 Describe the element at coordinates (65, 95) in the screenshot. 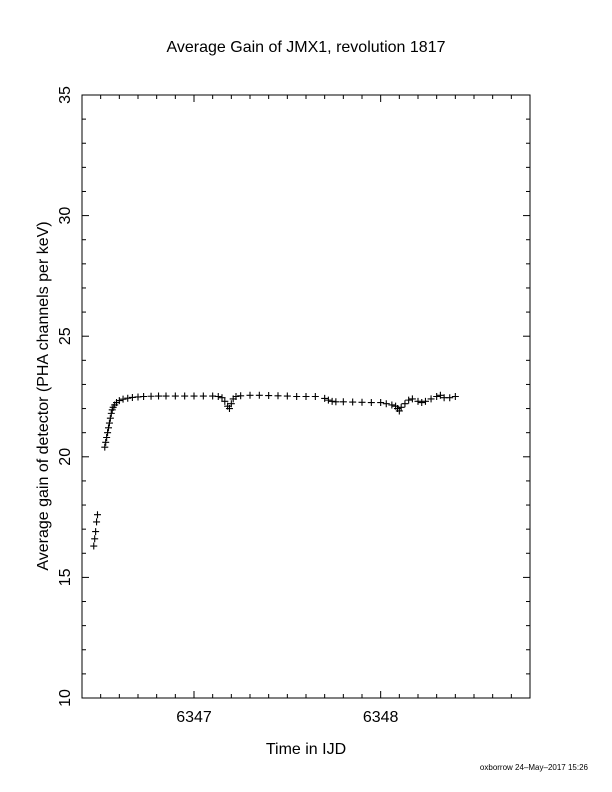

I see `y-tick-label: 35` at that location.